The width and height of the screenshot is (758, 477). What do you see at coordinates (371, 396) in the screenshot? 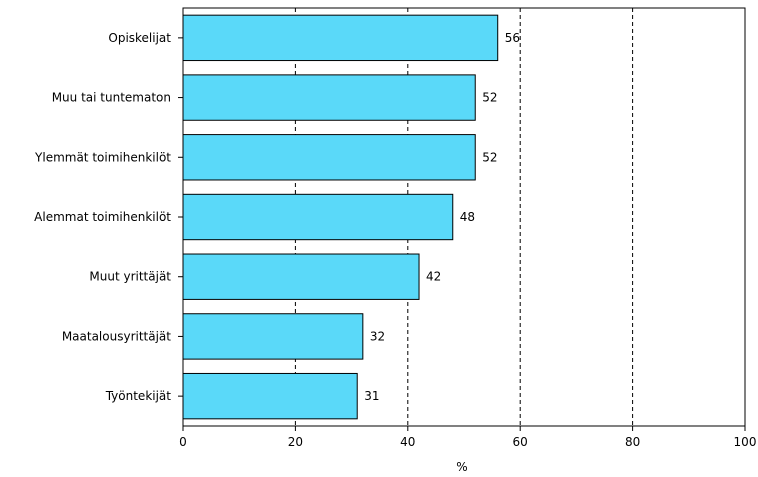
I see `value-label: 31` at bounding box center [371, 396].